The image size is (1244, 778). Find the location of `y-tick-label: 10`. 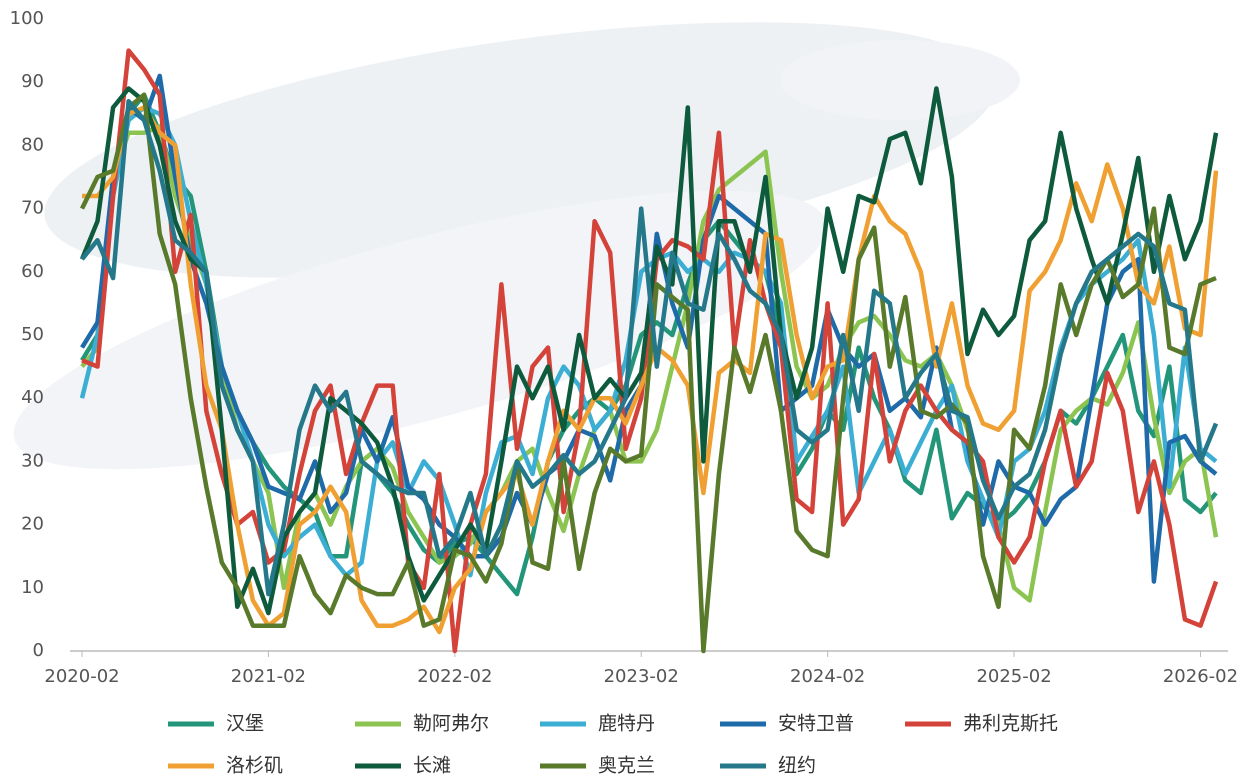

y-tick-label: 10 is located at coordinates (32, 587).